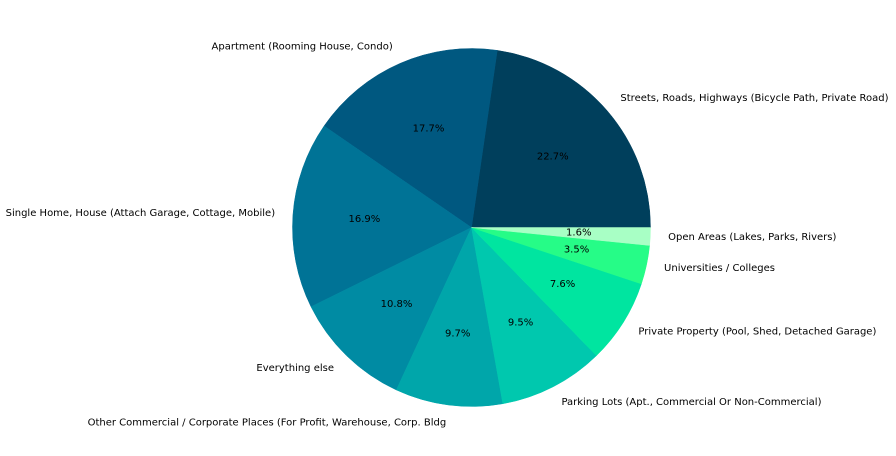 The height and width of the screenshot is (456, 896). I want to click on slice-category-label: Everything else, so click(295, 368).